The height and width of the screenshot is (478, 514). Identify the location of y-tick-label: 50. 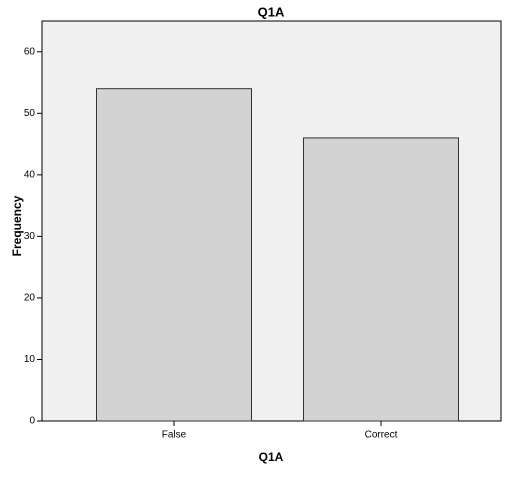
(30, 113).